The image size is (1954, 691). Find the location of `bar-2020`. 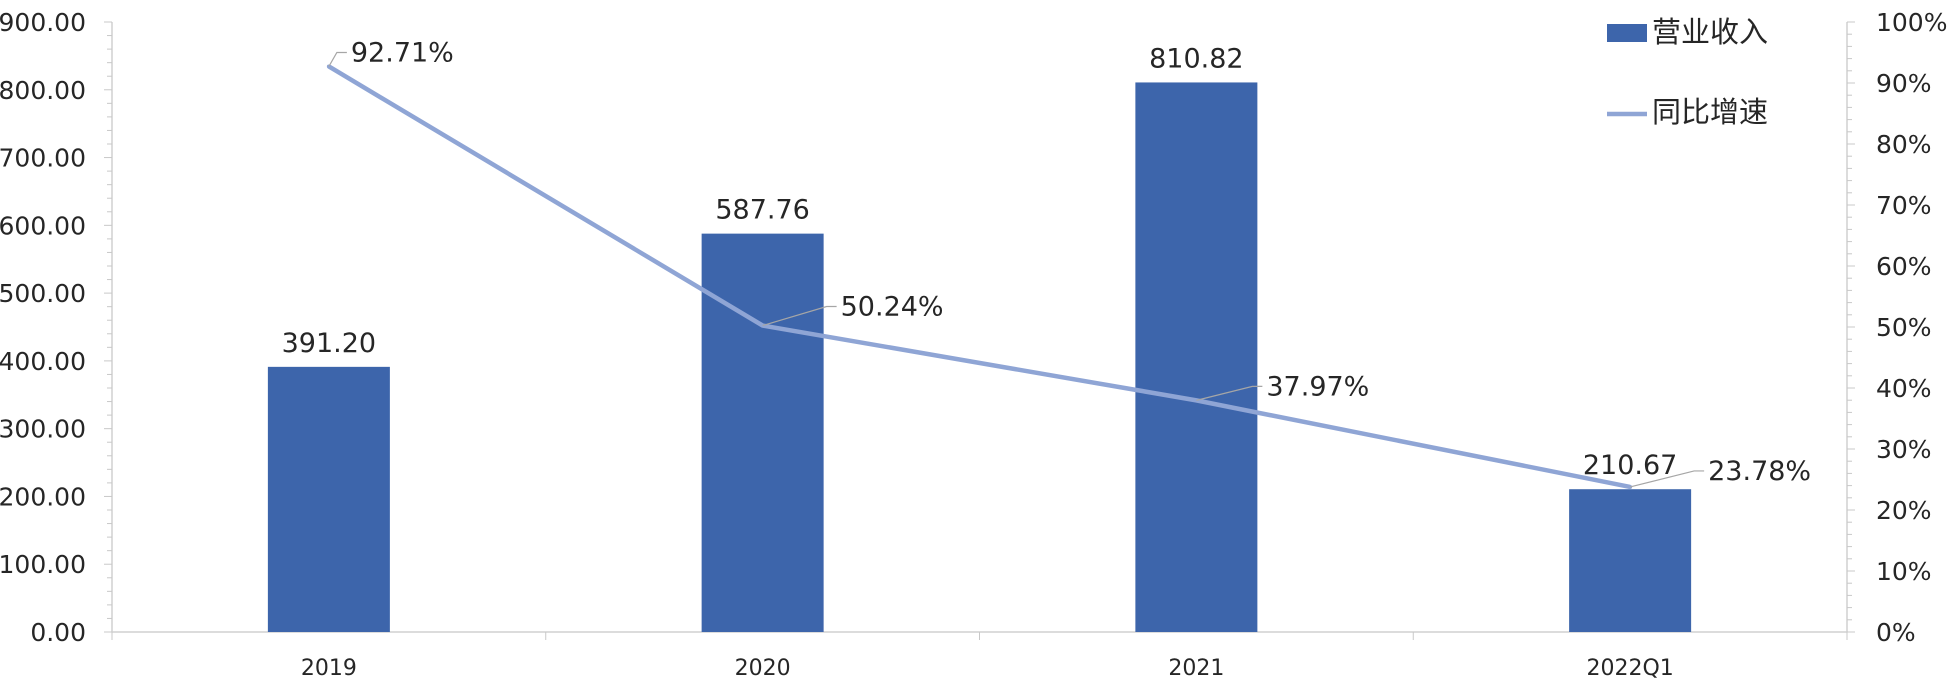

bar-2020 is located at coordinates (762, 432).